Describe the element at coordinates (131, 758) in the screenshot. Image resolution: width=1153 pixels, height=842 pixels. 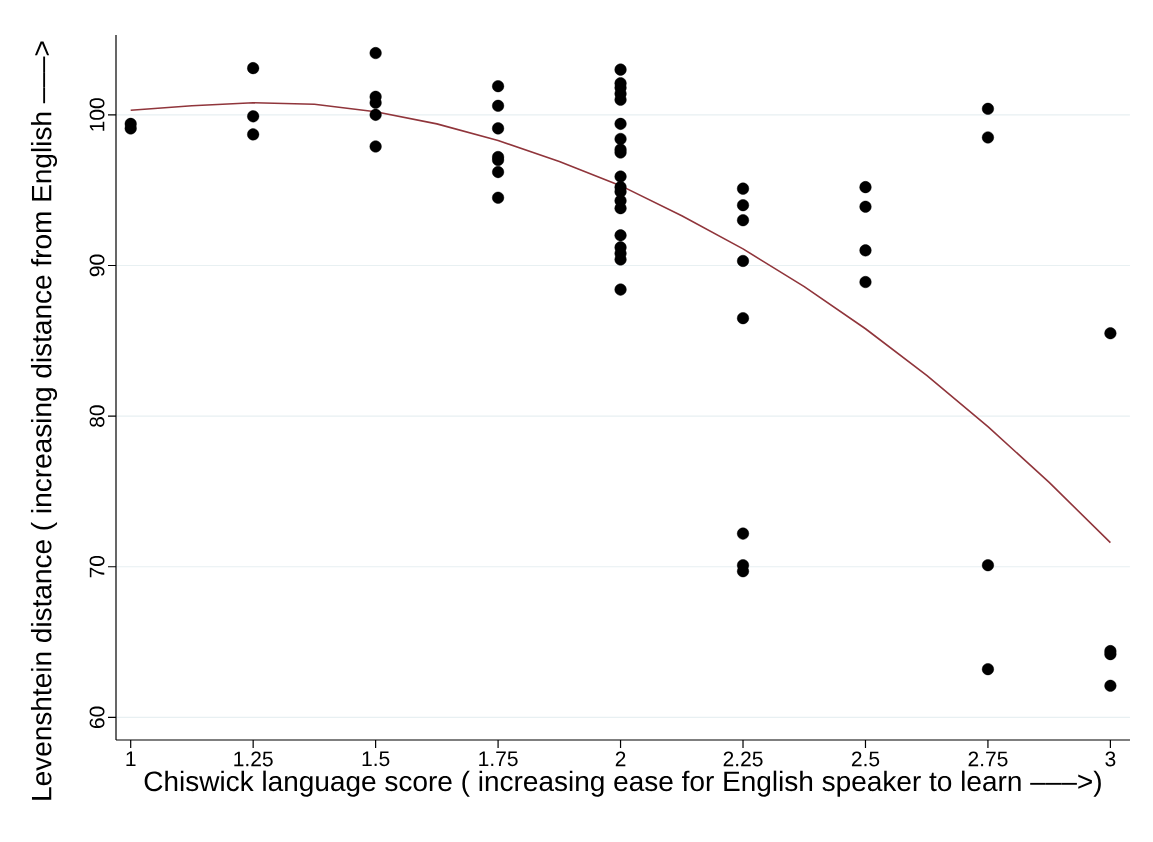
I see `x-tick-label: 1` at that location.